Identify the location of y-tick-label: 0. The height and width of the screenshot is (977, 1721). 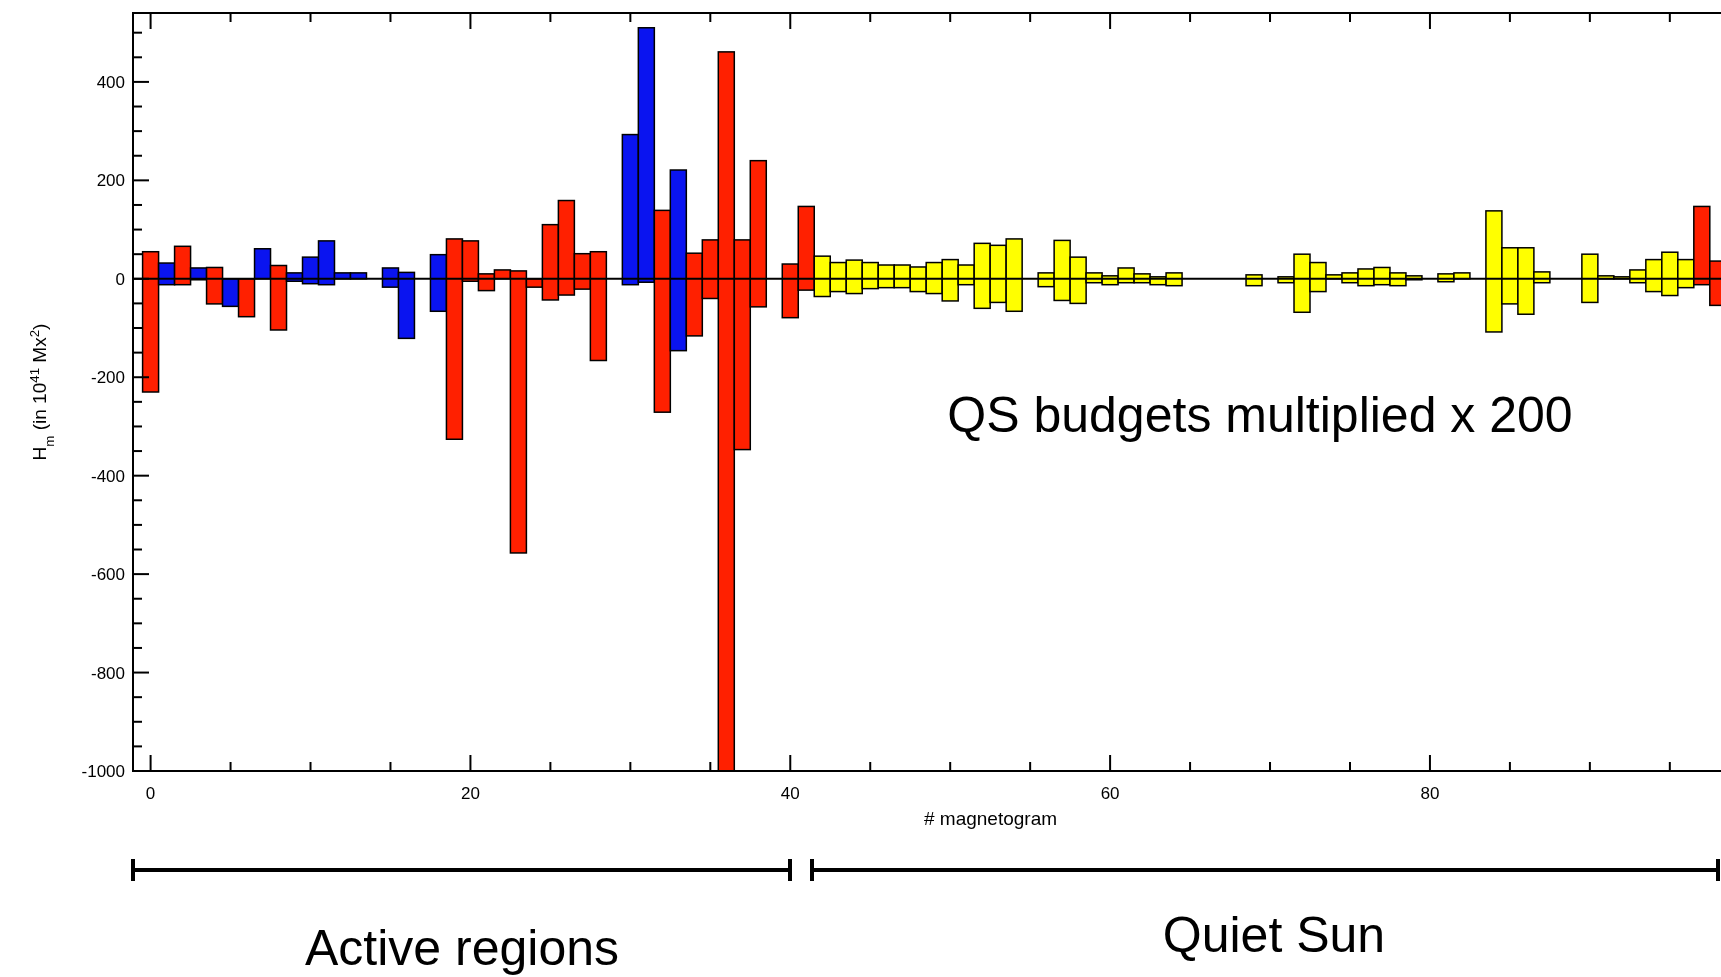
(120, 279).